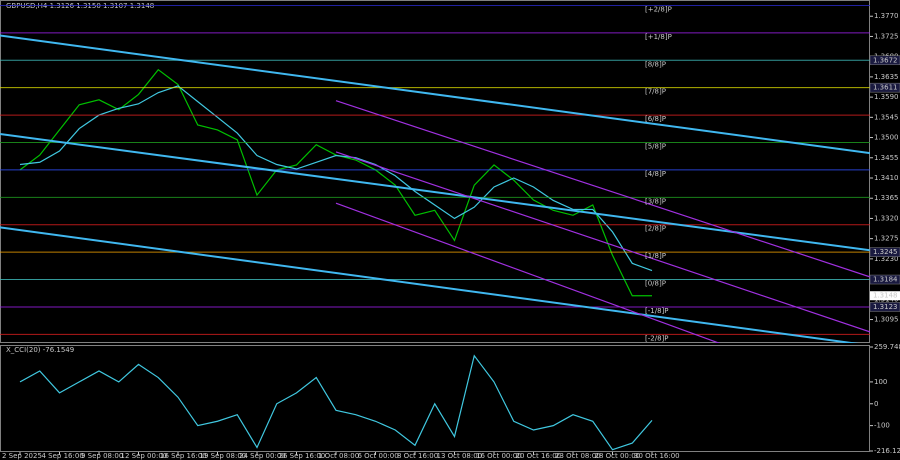 The height and width of the screenshot is (460, 900). What do you see at coordinates (886, 259) in the screenshot?
I see `y-tick-label: 1.3230` at bounding box center [886, 259].